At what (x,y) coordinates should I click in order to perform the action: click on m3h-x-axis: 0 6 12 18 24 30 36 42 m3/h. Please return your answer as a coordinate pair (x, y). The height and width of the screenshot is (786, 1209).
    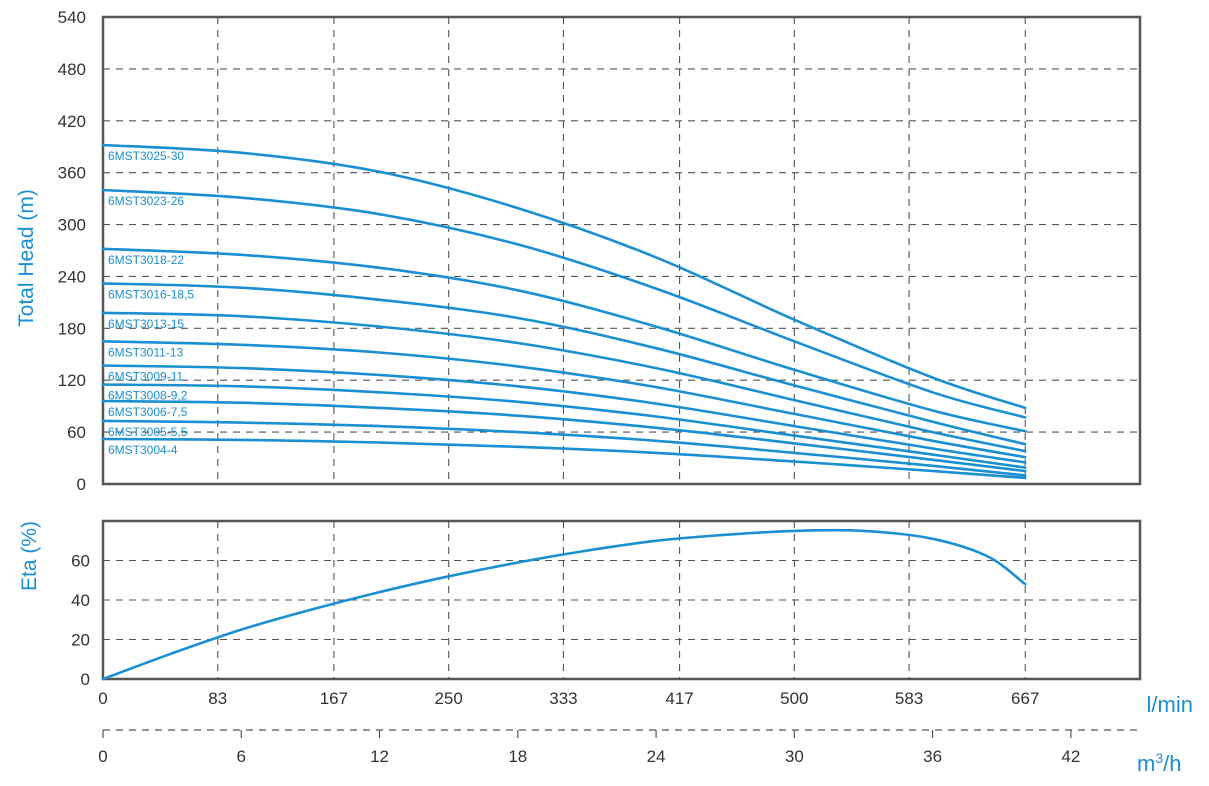
    Looking at the image, I should click on (639, 752).